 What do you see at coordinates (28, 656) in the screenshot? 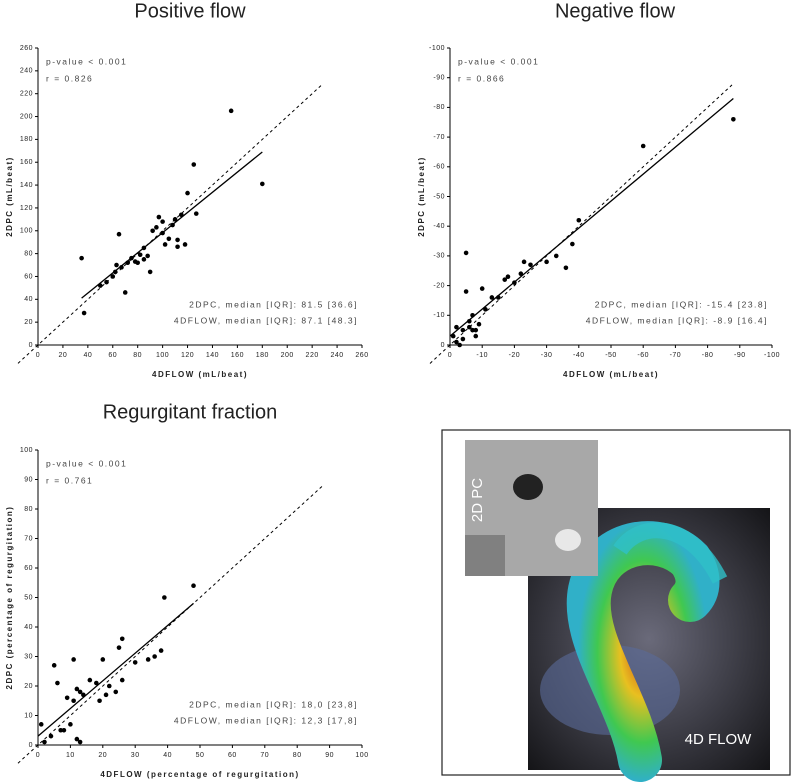
I see `y-tick-label: 30` at bounding box center [28, 656].